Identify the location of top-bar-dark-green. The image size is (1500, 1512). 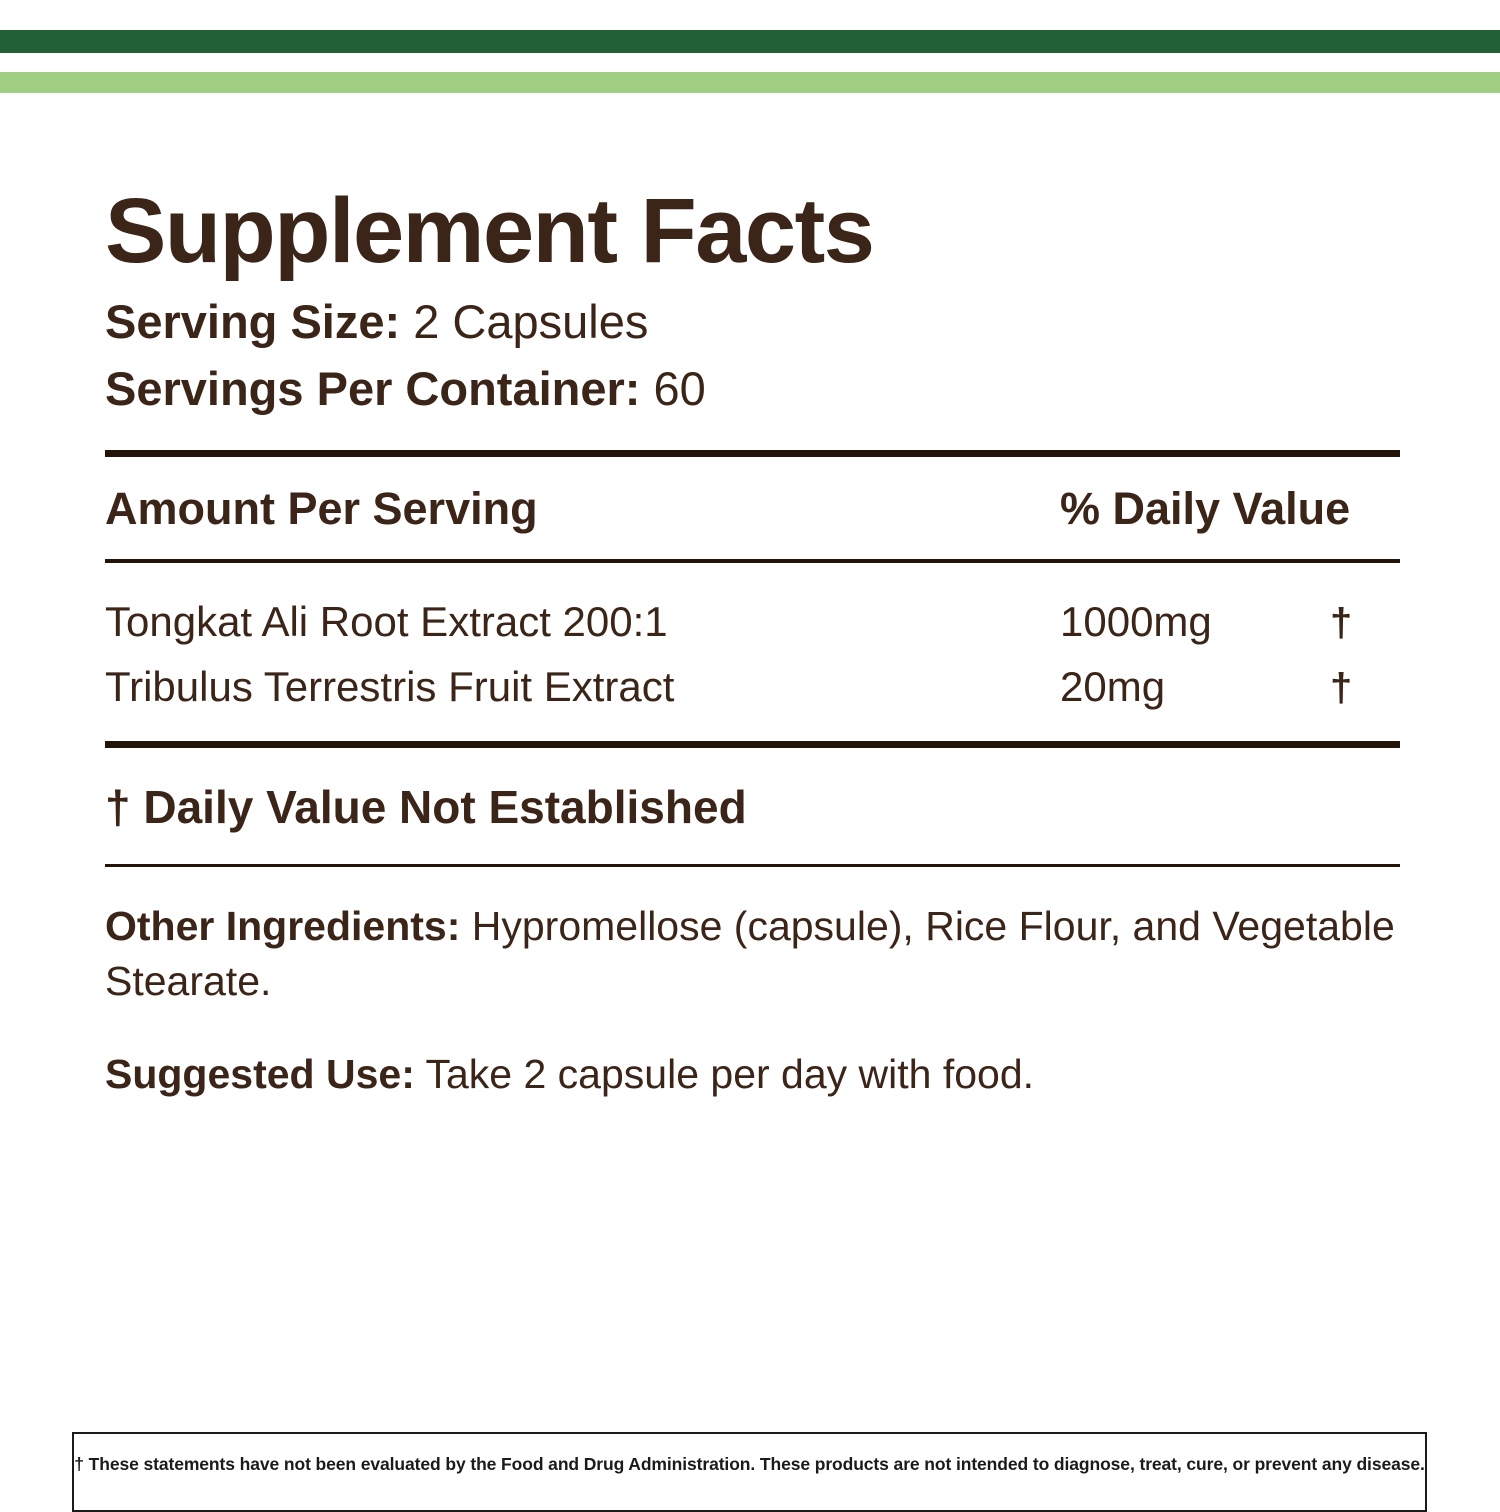
(750, 41).